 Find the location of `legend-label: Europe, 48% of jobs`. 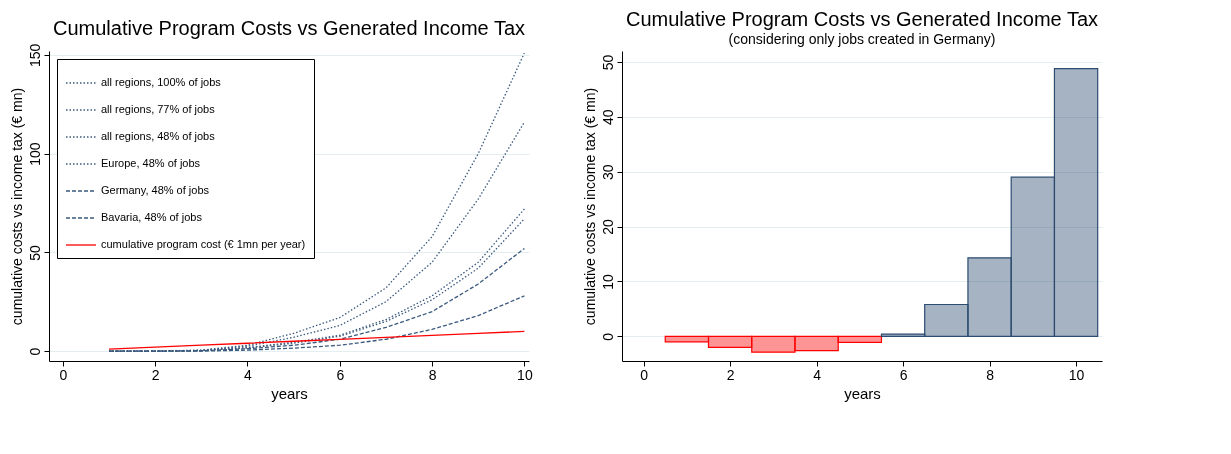

legend-label: Europe, 48% of jobs is located at coordinates (151, 163).